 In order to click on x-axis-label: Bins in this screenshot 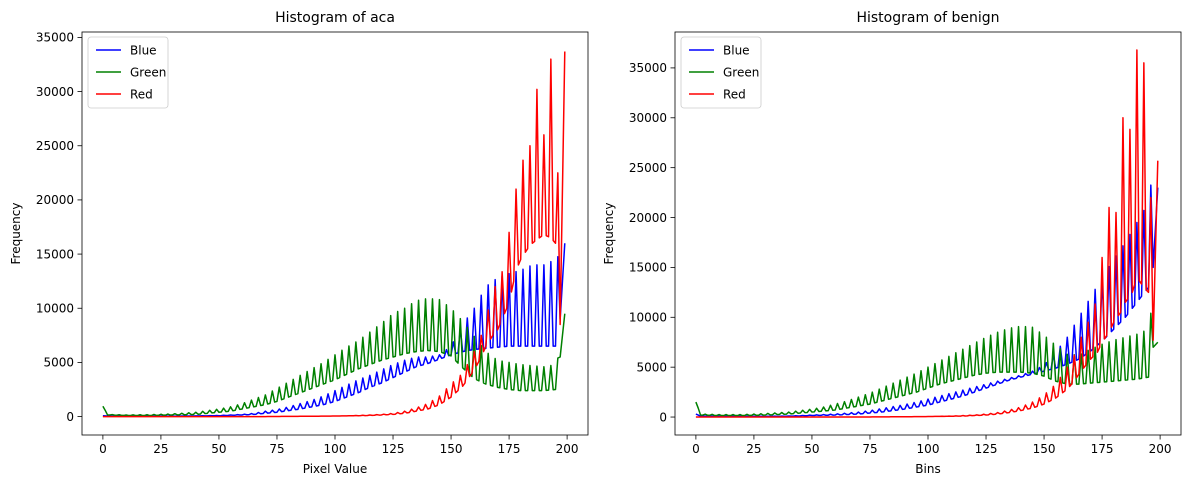, I will do `click(927, 469)`.